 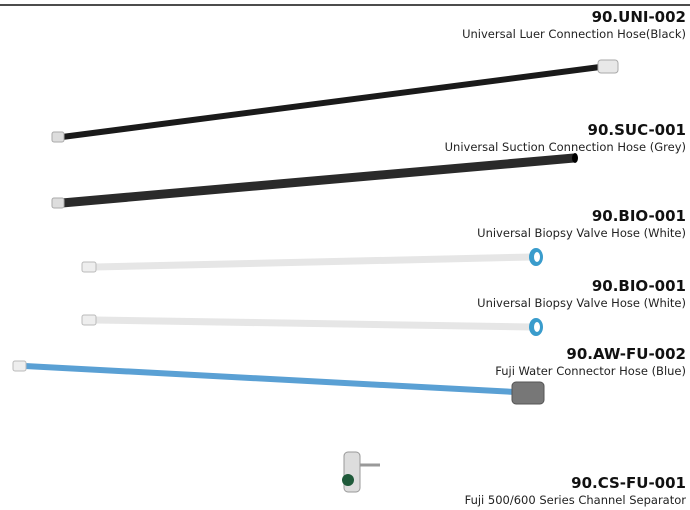 I want to click on hose-grey-suction, so click(x=314, y=181).